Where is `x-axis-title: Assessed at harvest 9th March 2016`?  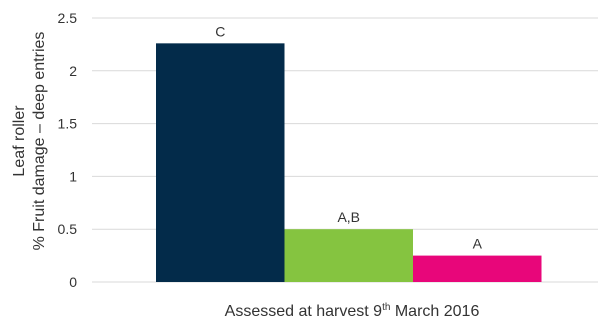
x-axis-title: Assessed at harvest 9th March 2016 is located at coordinates (352, 311).